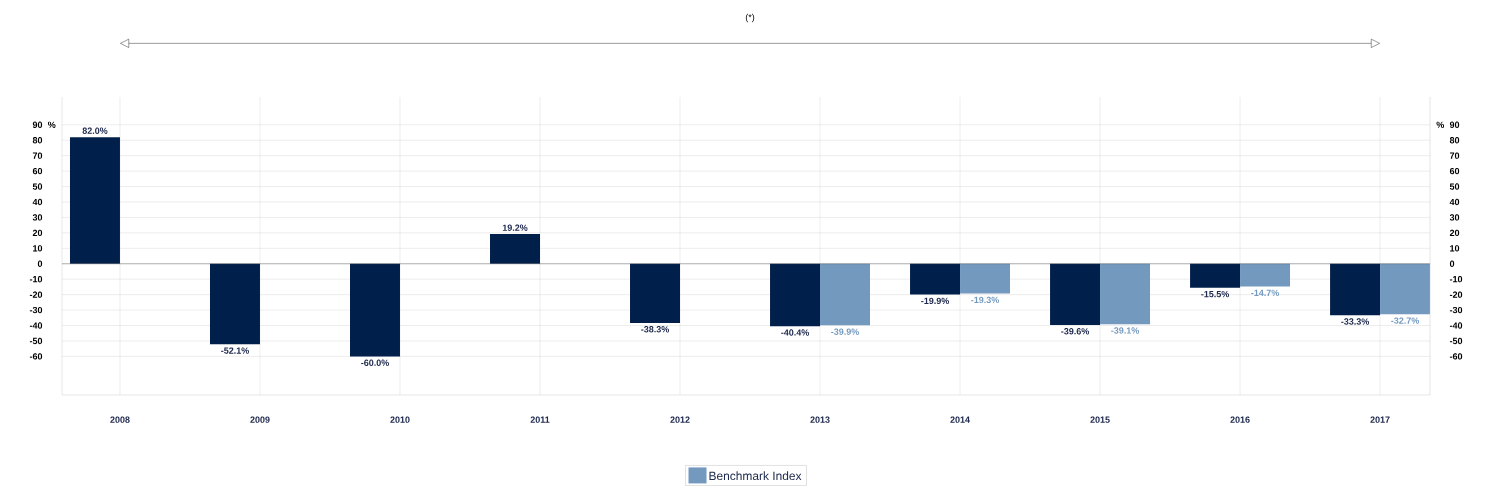 The height and width of the screenshot is (488, 1493). I want to click on y2-tick-label: 60, so click(1454, 171).